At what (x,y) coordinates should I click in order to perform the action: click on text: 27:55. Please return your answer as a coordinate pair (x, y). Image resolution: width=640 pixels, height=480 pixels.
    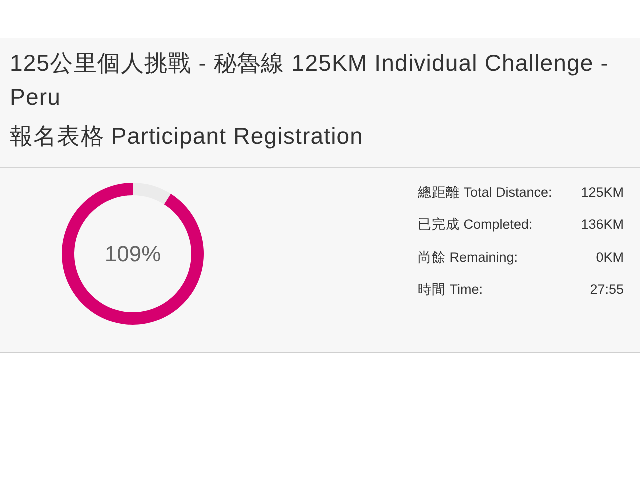
    Looking at the image, I should click on (607, 289).